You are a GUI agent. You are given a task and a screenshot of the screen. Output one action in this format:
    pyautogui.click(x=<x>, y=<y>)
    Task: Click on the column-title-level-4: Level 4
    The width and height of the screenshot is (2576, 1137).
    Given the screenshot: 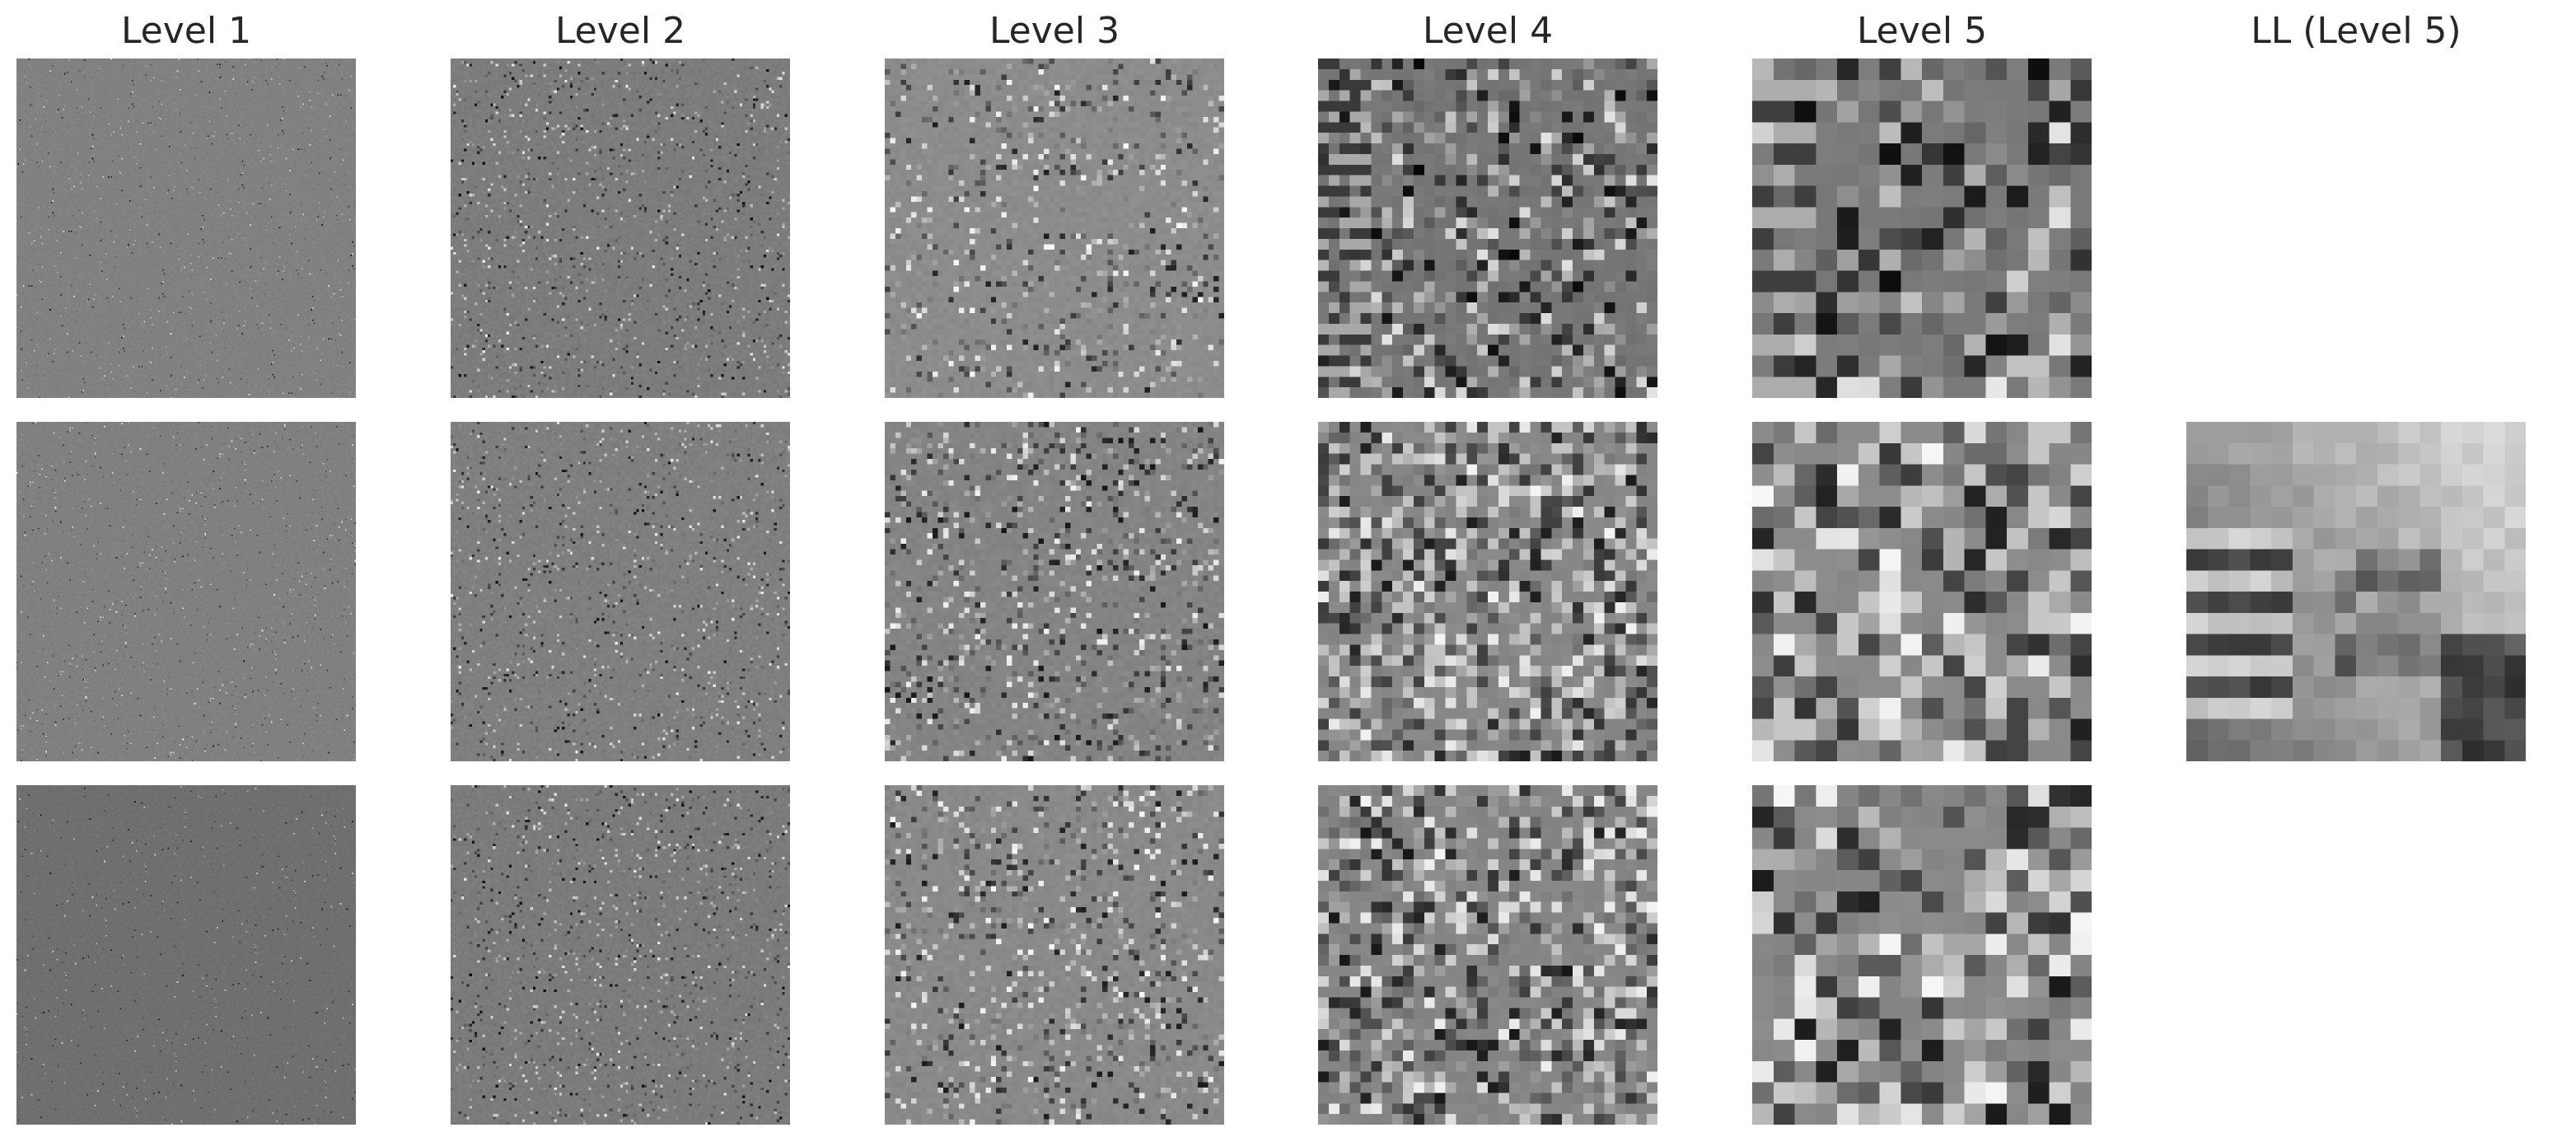 What is the action you would take?
    pyautogui.click(x=1488, y=31)
    